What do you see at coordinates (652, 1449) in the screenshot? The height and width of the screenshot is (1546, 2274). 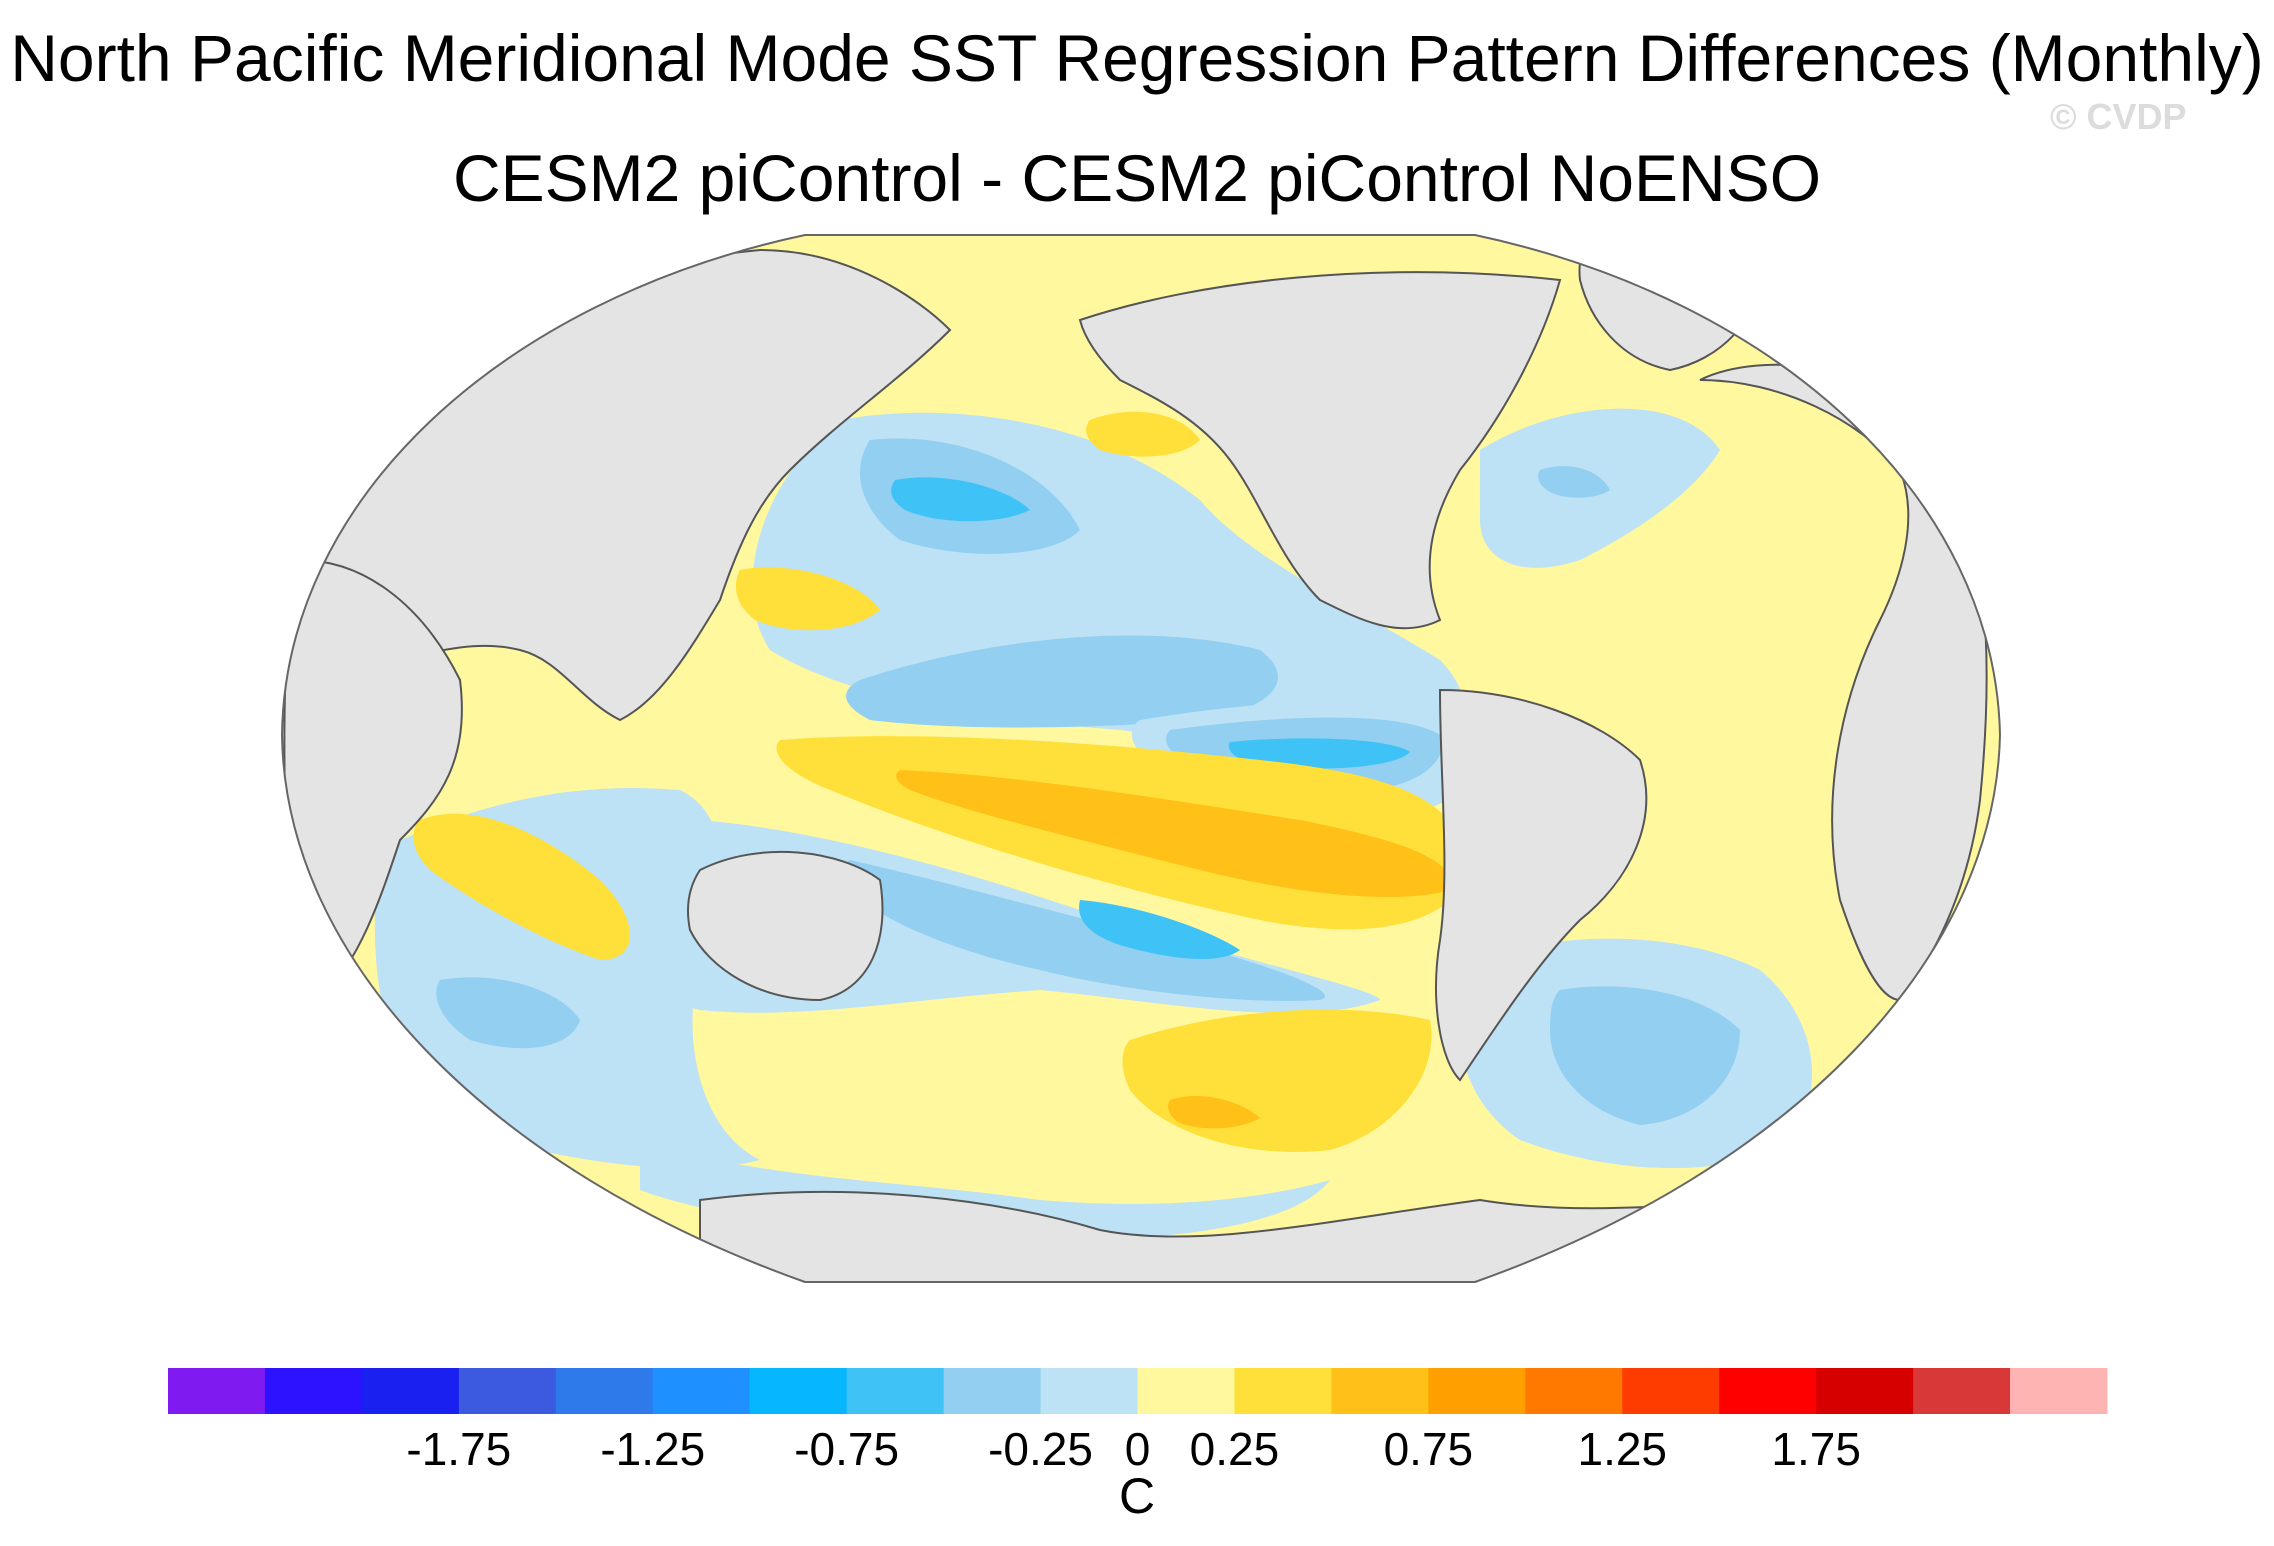 I see `colorbar-tick-label: -1.25` at bounding box center [652, 1449].